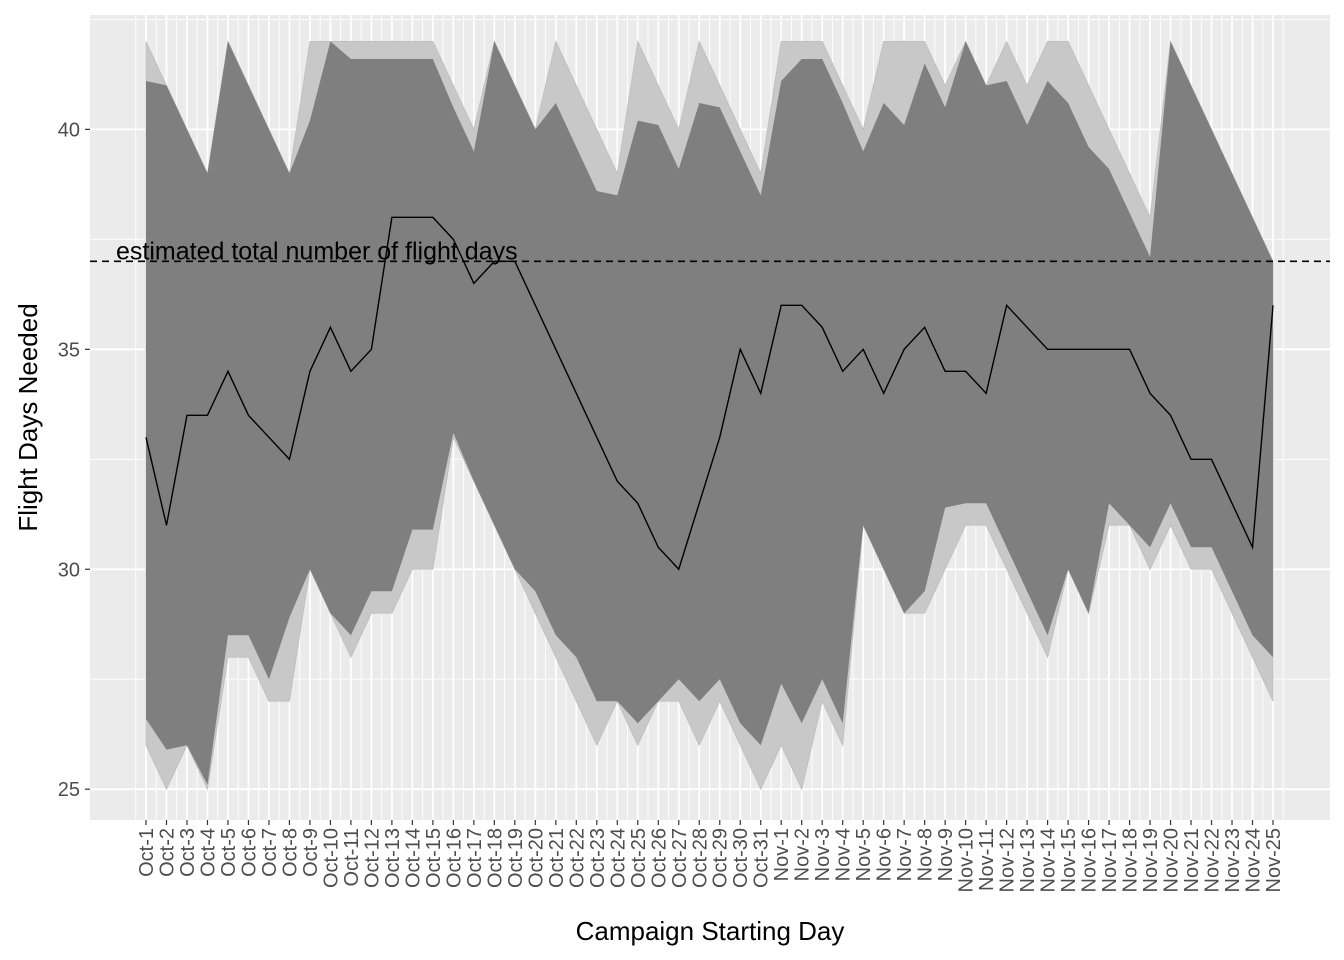 The width and height of the screenshot is (1344, 960). What do you see at coordinates (331, 858) in the screenshot?
I see `x-tick-label: Oct-10` at bounding box center [331, 858].